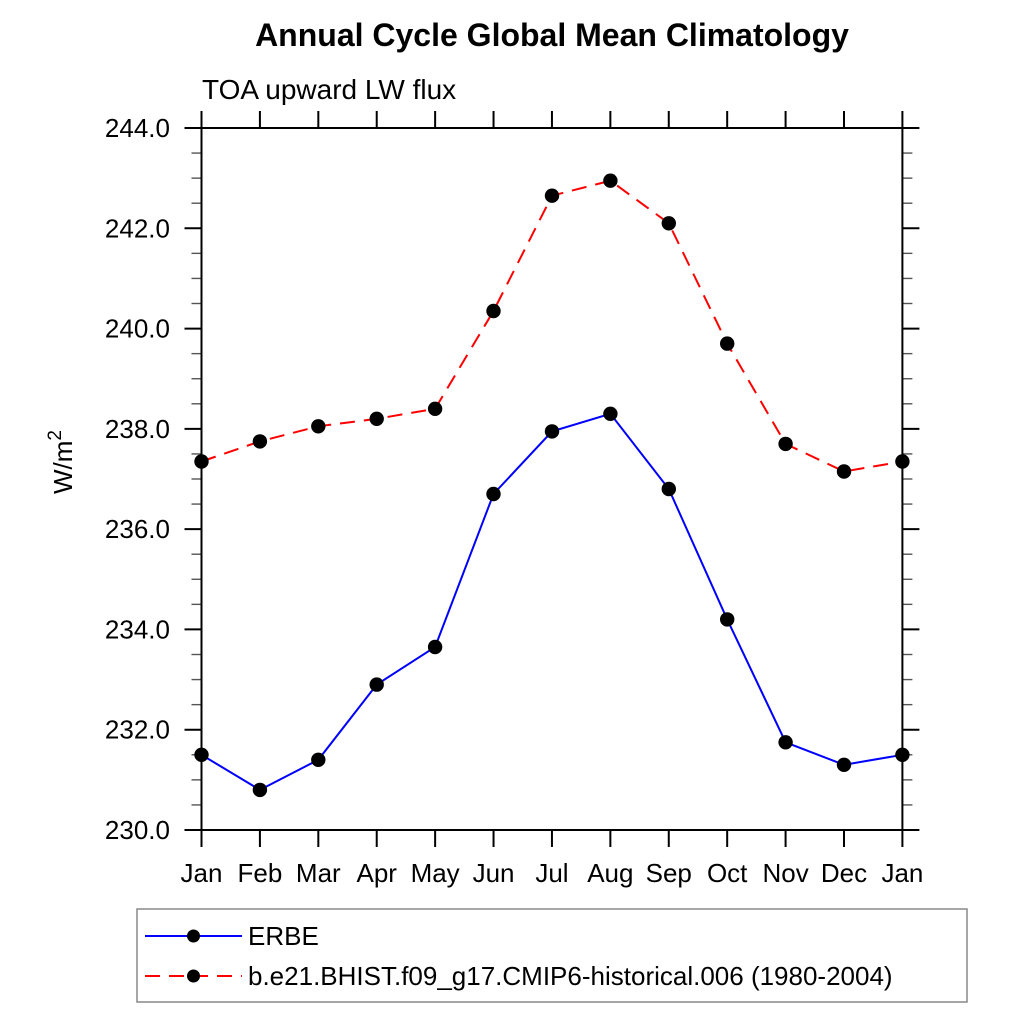 The height and width of the screenshot is (1024, 1024). What do you see at coordinates (494, 873) in the screenshot?
I see `x-tick-label: Jun` at bounding box center [494, 873].